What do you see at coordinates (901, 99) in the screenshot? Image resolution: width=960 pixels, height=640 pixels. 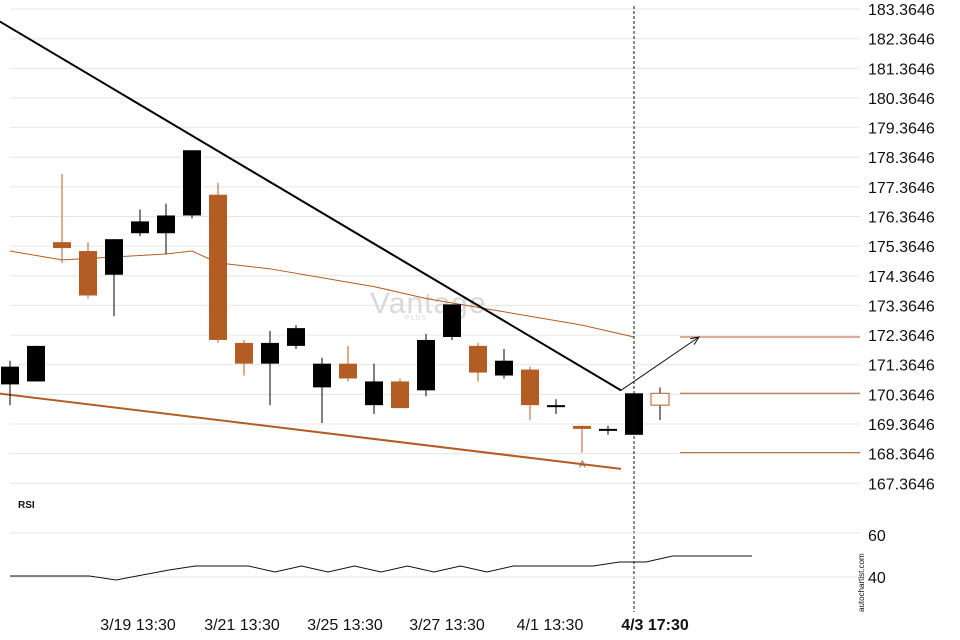 I see `y-tick-label: 180.3646` at bounding box center [901, 99].